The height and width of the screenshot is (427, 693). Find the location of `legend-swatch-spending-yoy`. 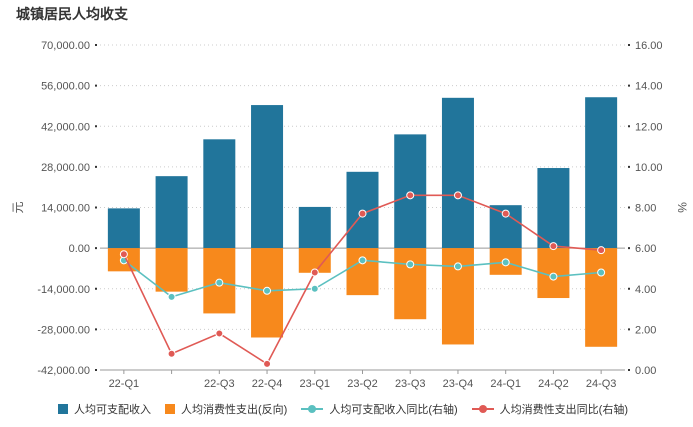

legend-swatch-spending-yoy is located at coordinates (482, 409).